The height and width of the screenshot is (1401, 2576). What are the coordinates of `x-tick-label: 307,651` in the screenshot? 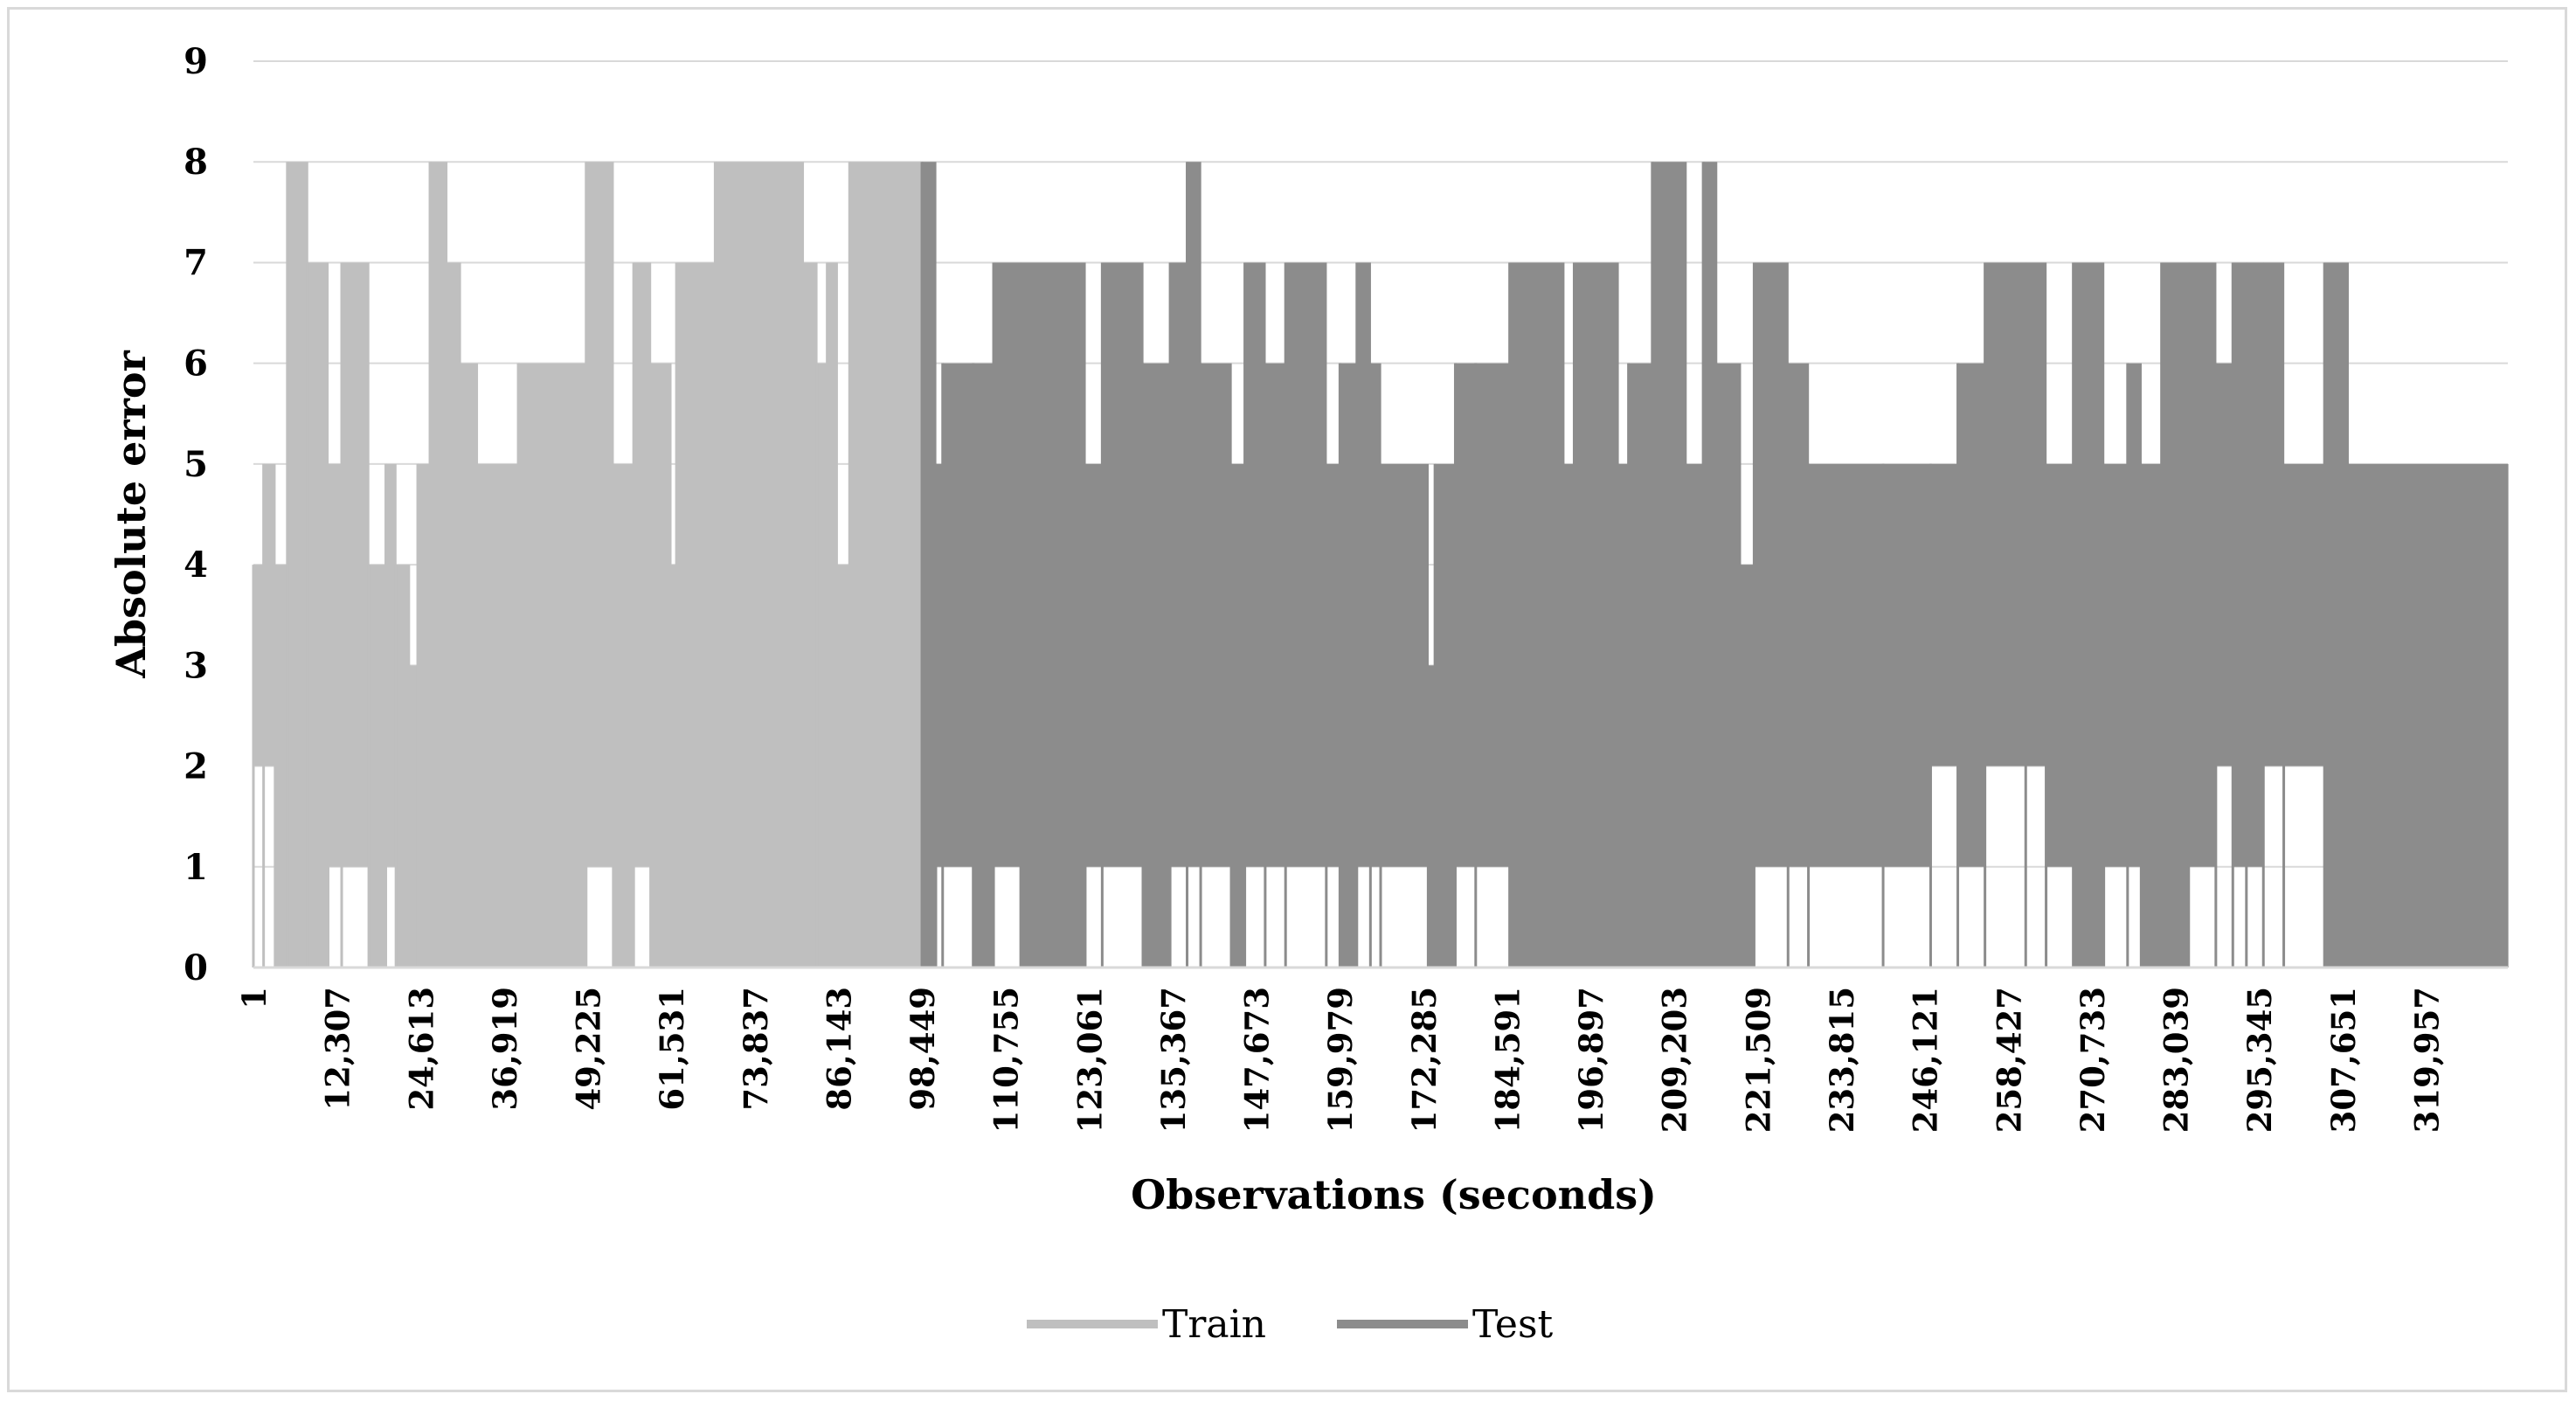 It's located at (2343, 1060).